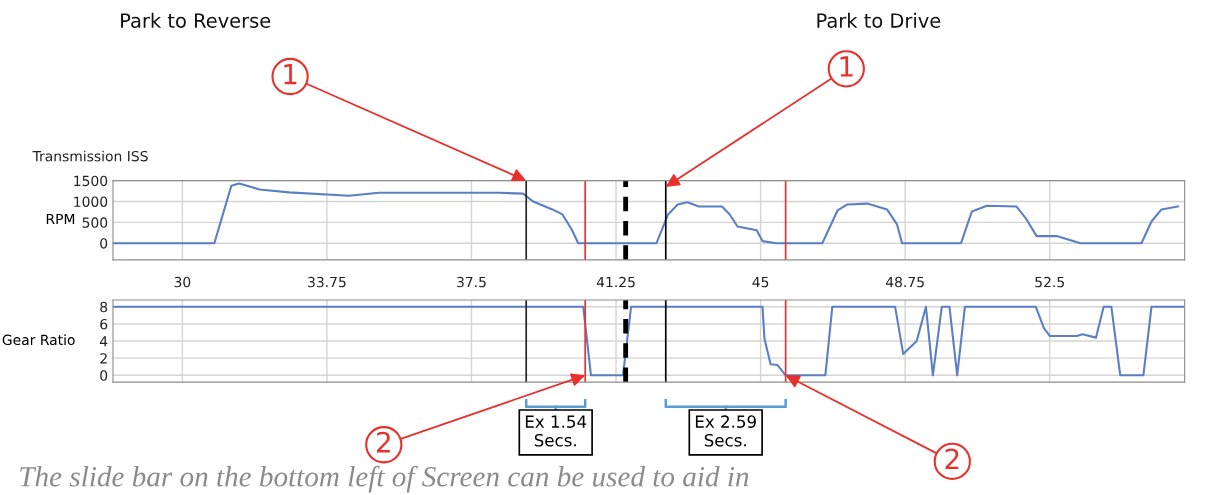  Describe the element at coordinates (91, 201) in the screenshot. I see `y-tick-label: 1000` at that location.